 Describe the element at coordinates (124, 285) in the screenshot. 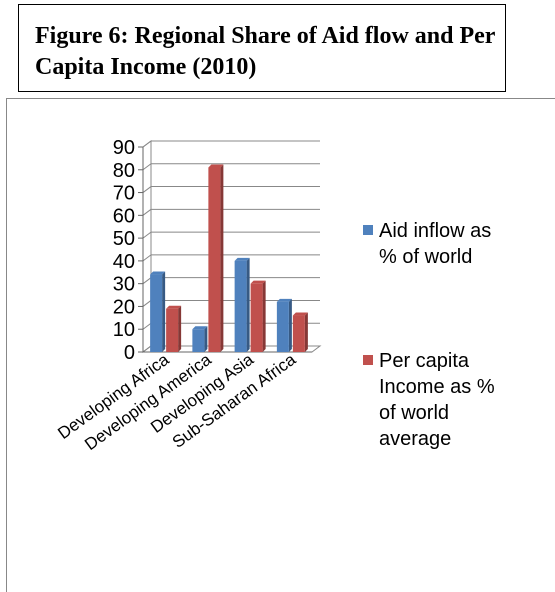

I see `y-tick-label: 30` at that location.